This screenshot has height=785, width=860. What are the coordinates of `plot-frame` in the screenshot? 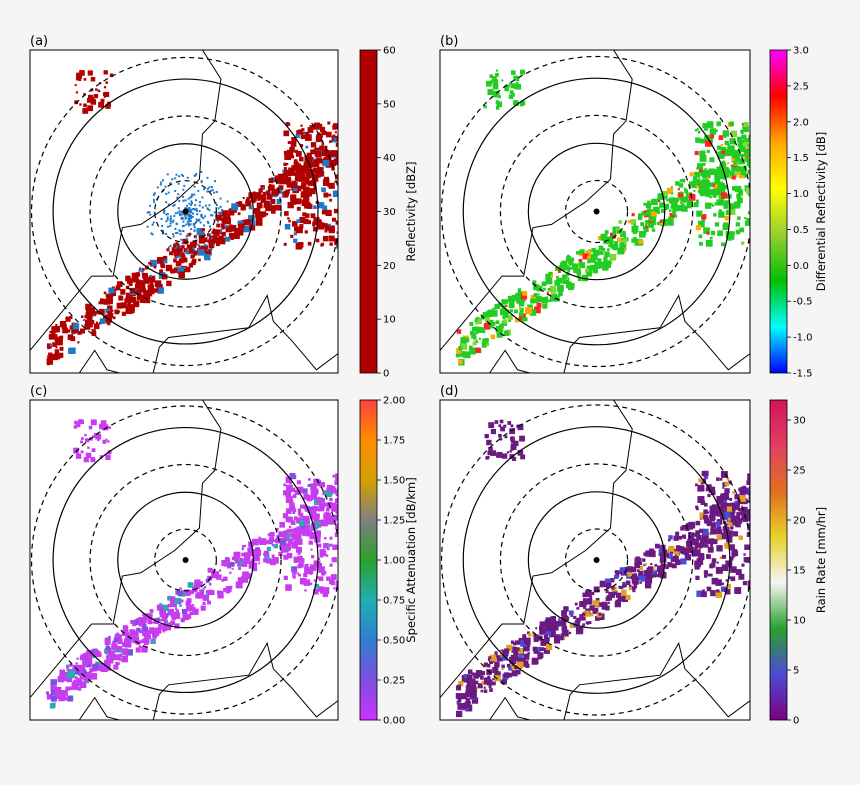 It's located at (595, 560).